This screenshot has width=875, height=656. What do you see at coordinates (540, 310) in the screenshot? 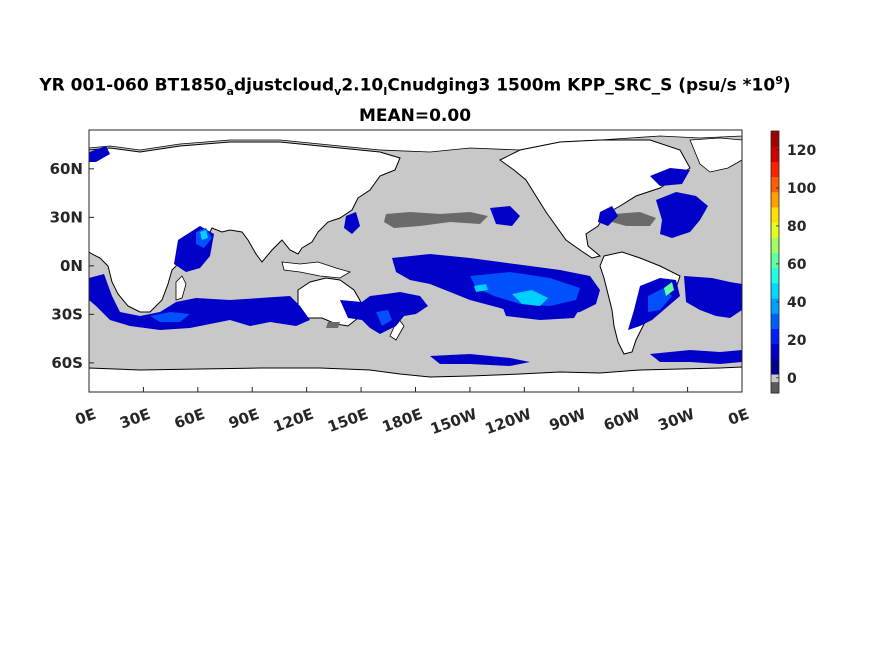
I see `positive-patch-south-pacific-south` at bounding box center [540, 310].